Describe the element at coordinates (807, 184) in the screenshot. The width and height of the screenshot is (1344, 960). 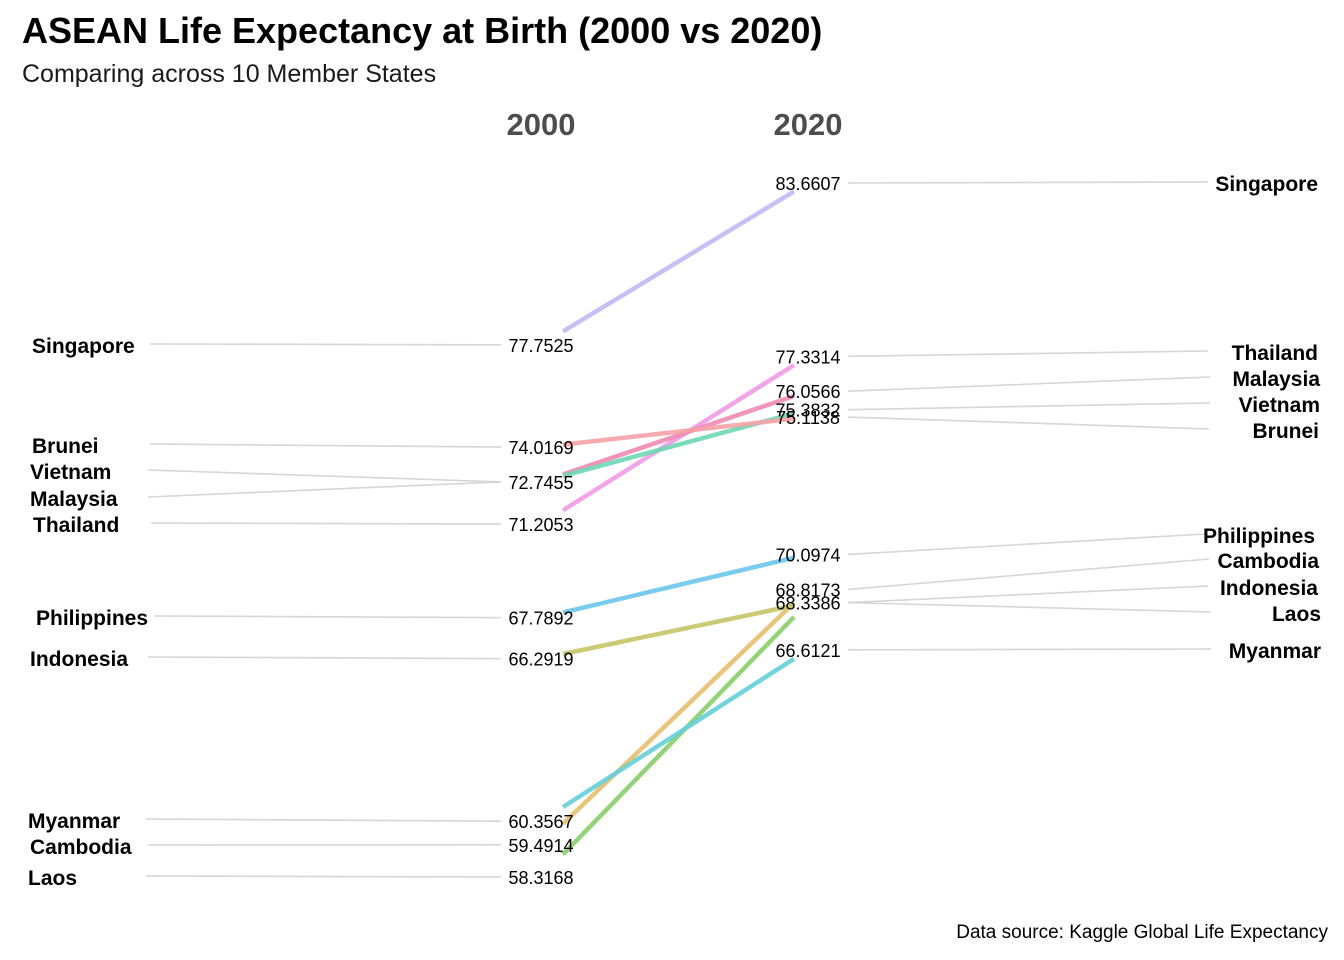
I see `value-label-2020: 83.6607` at that location.